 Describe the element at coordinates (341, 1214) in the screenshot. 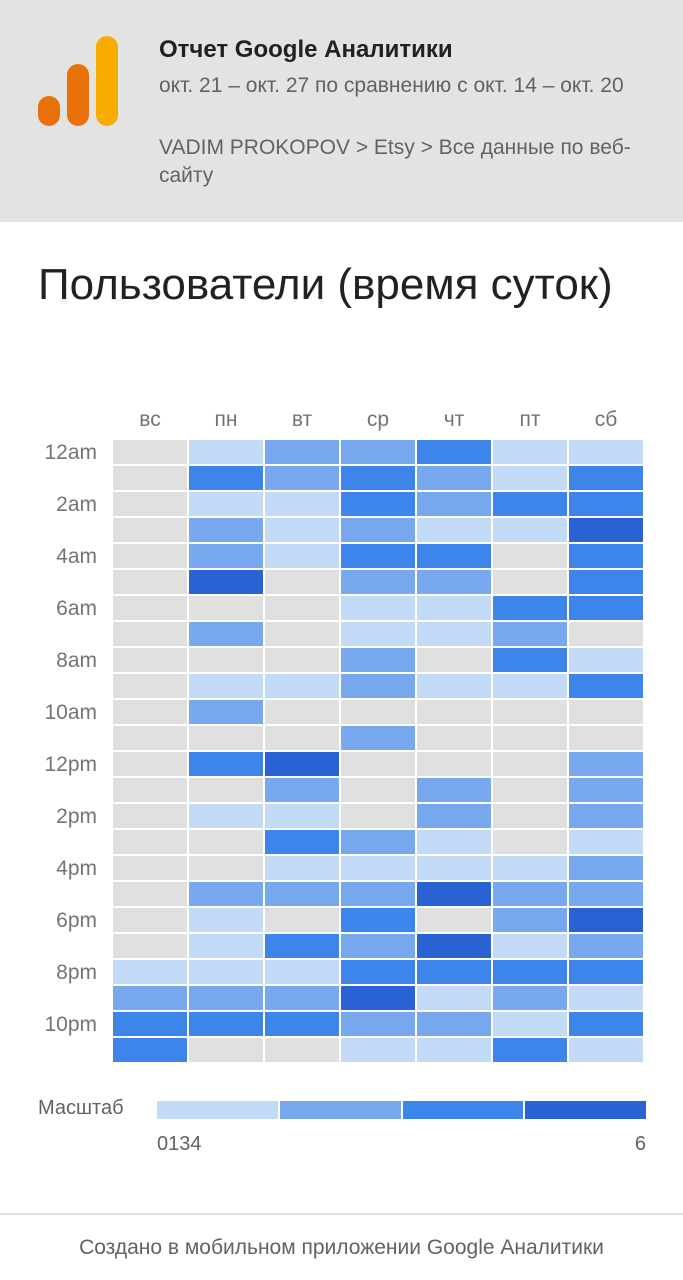

I see `divider` at that location.